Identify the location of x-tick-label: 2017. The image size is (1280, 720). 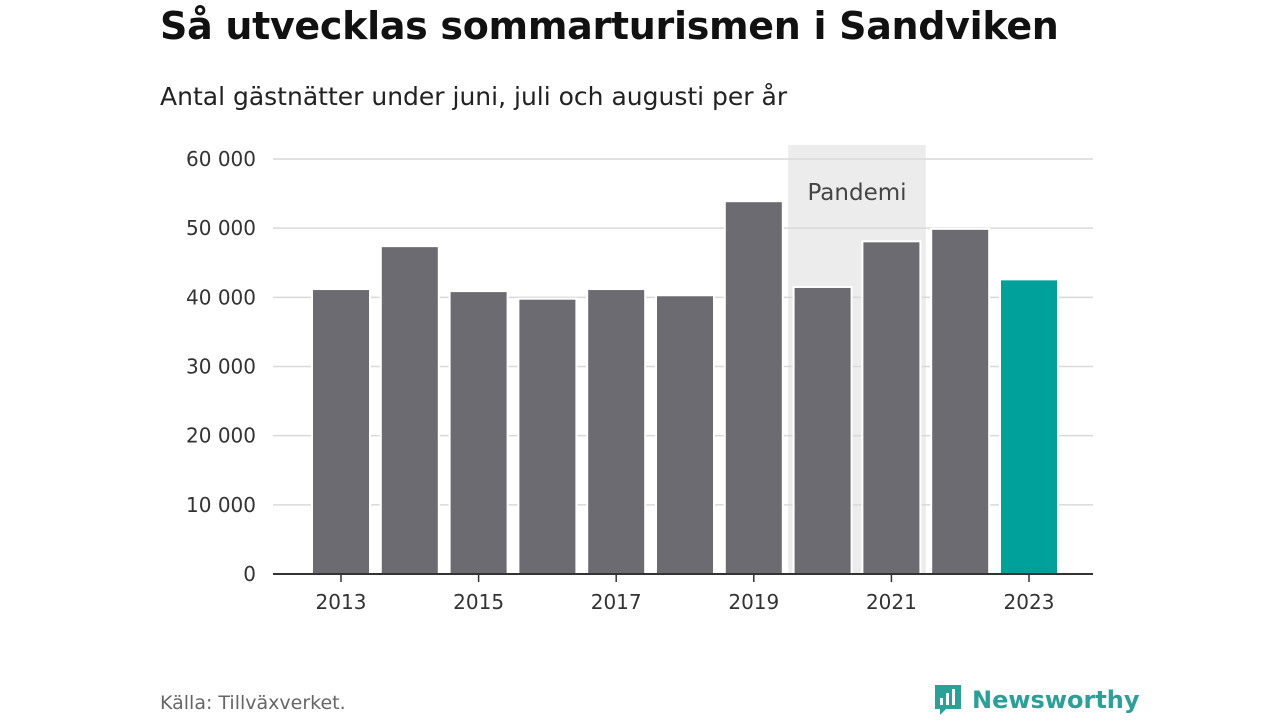
(616, 602).